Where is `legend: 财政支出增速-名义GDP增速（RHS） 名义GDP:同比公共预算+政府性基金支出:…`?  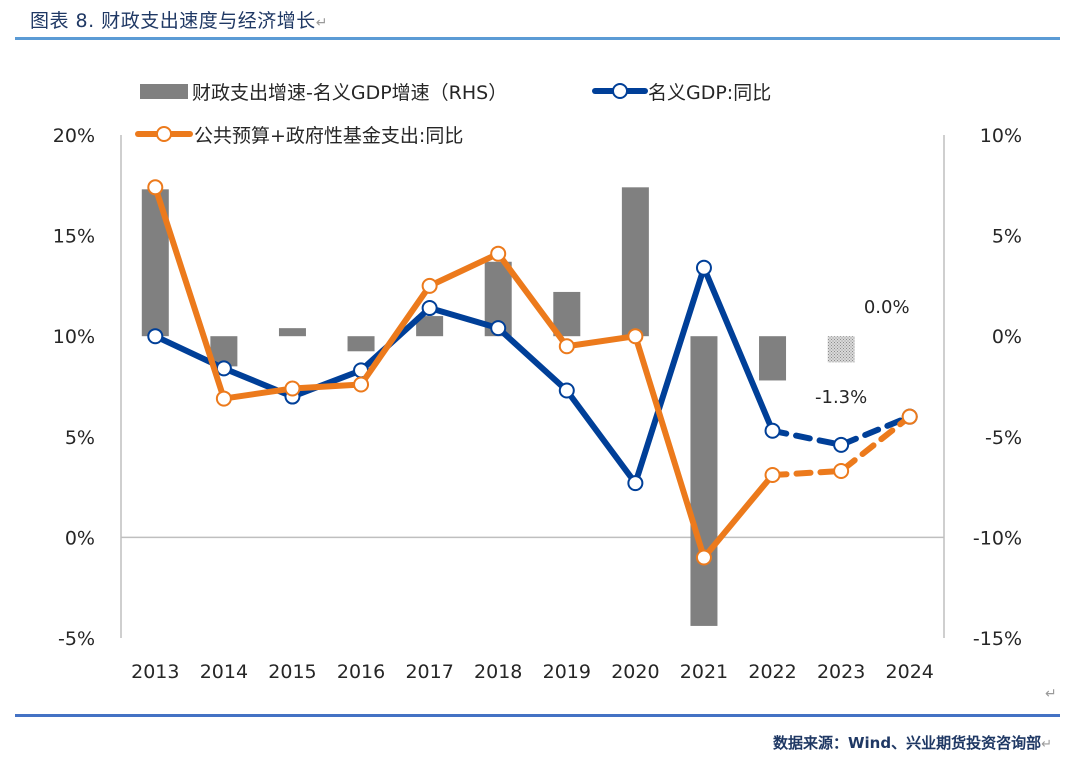 legend: 财政支出增速-名义GDP增速（RHS） 名义GDP:同比公共预算+政府性基金支出:… is located at coordinates (453, 114).